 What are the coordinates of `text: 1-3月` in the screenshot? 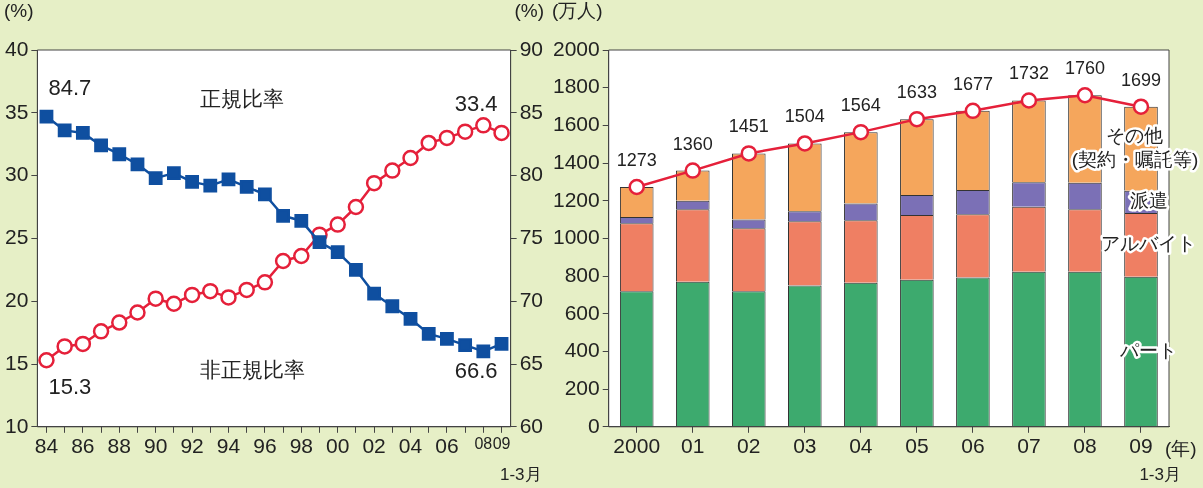 It's located at (520, 475).